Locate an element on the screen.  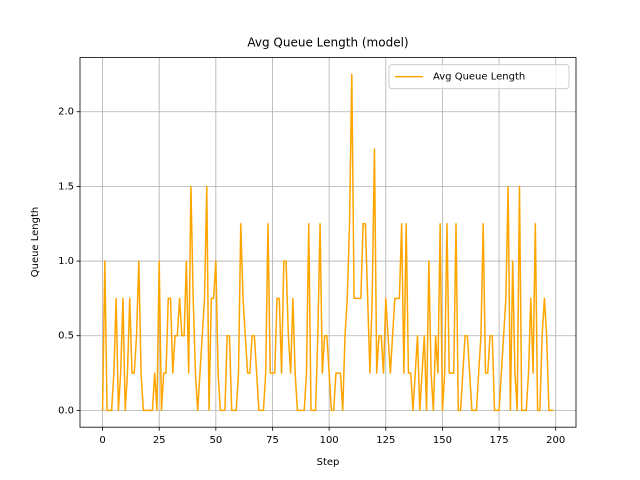
legend-label: Avg Queue Length is located at coordinates (479, 77).